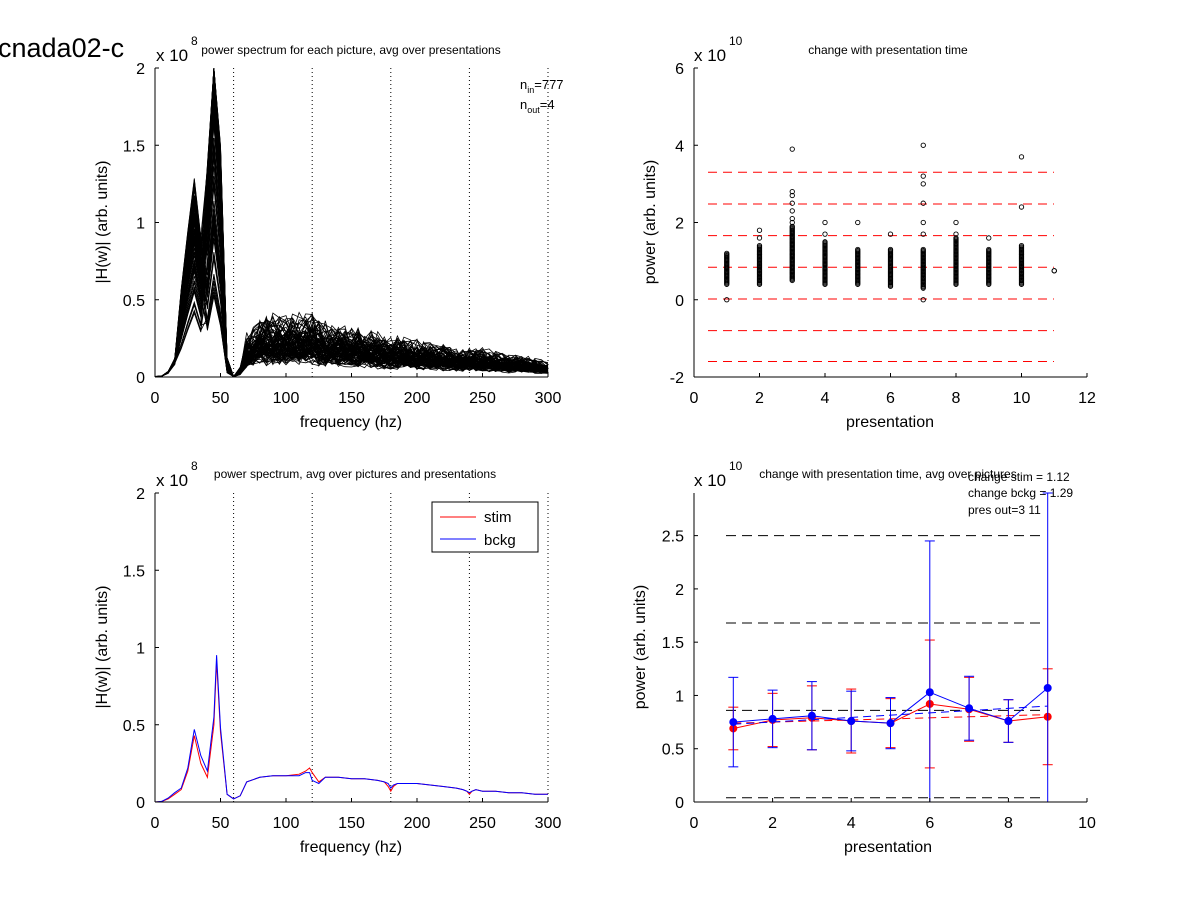  What do you see at coordinates (677, 378) in the screenshot?
I see `y-tick-label: -2` at bounding box center [677, 378].